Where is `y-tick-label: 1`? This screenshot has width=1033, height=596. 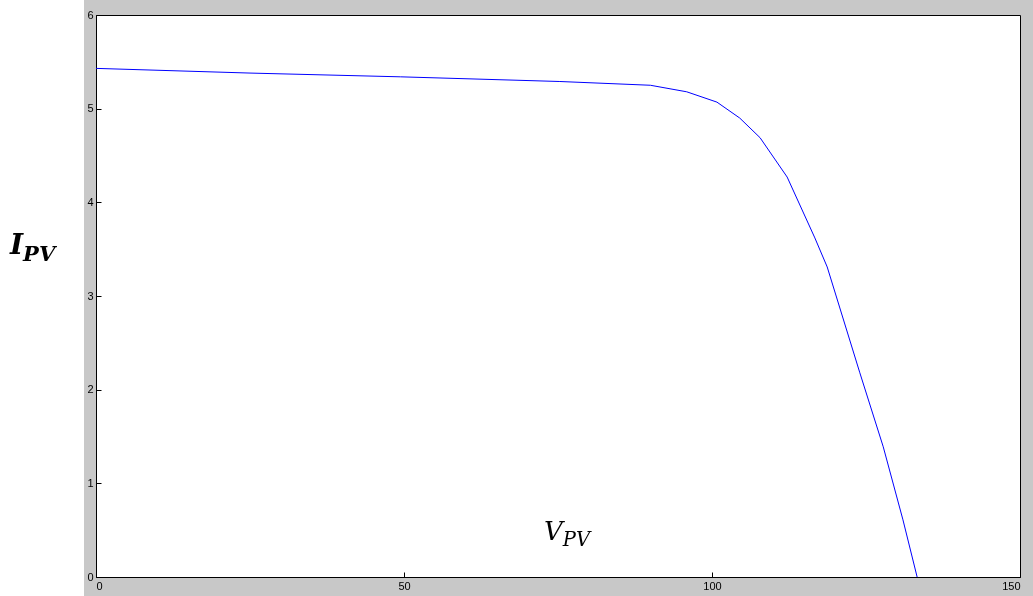
y-tick-label: 1 is located at coordinates (90, 482).